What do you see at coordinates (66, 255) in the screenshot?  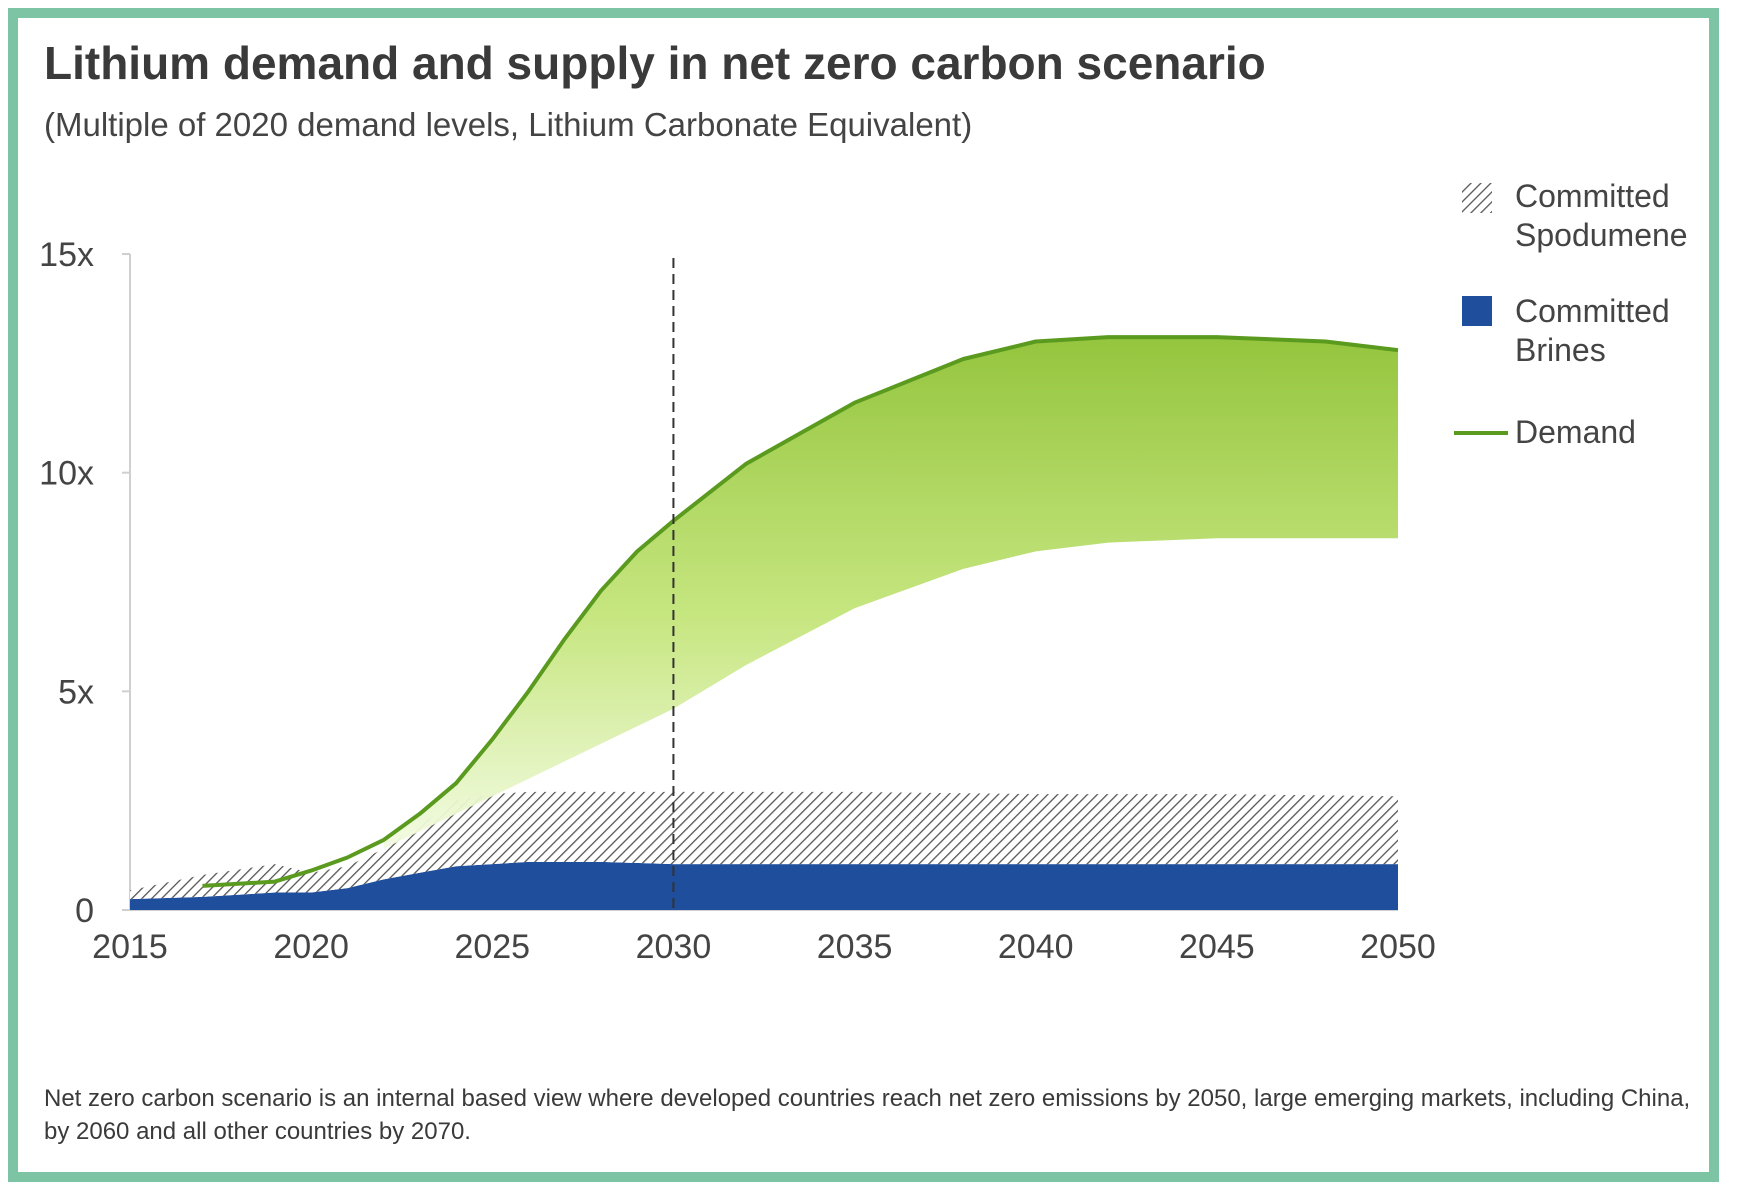 I see `y-tick-label: 15x` at bounding box center [66, 255].